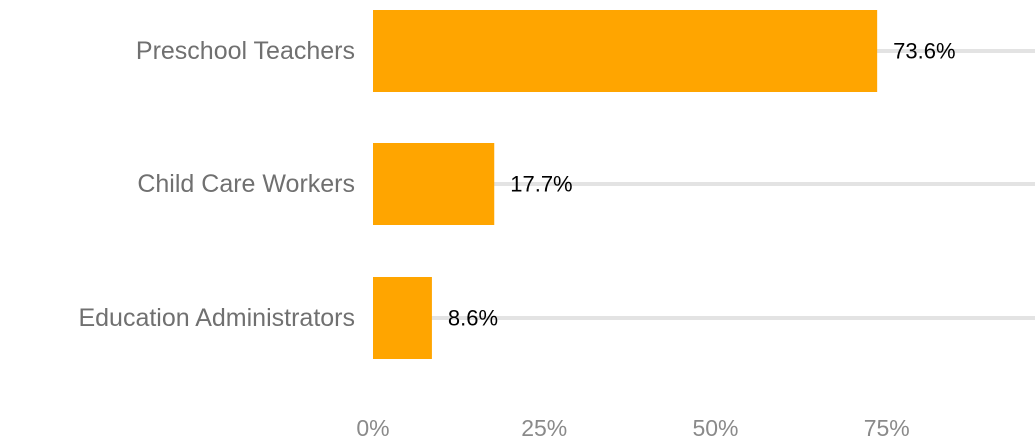  What do you see at coordinates (887, 428) in the screenshot?
I see `x-tick-label: 75%` at bounding box center [887, 428].